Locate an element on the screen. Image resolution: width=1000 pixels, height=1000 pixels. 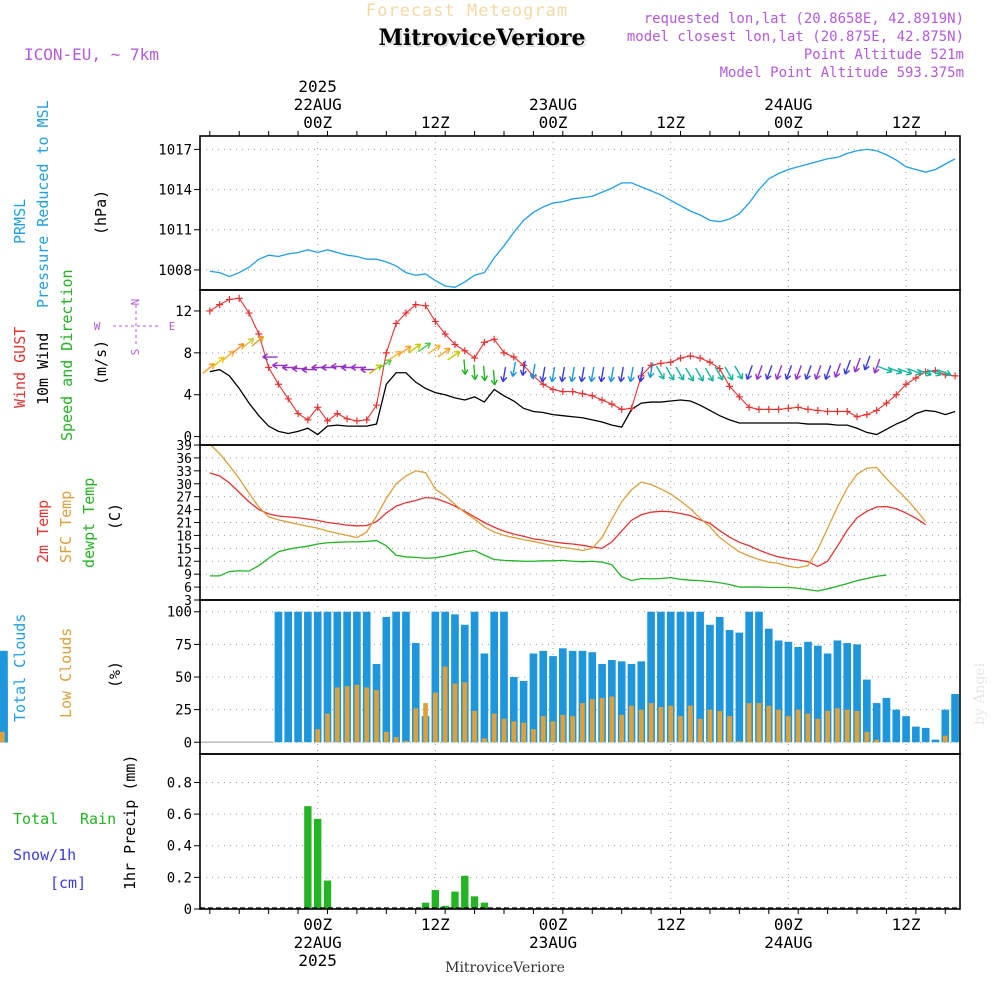
model-label: ICON-EU, ~ 7km is located at coordinates (91, 54).